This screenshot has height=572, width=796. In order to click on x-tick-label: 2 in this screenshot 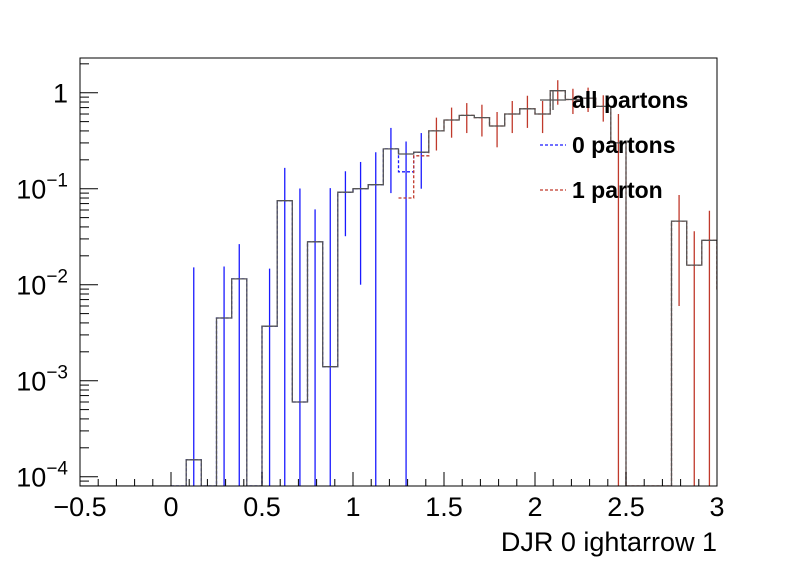, I will do `click(534, 507)`.